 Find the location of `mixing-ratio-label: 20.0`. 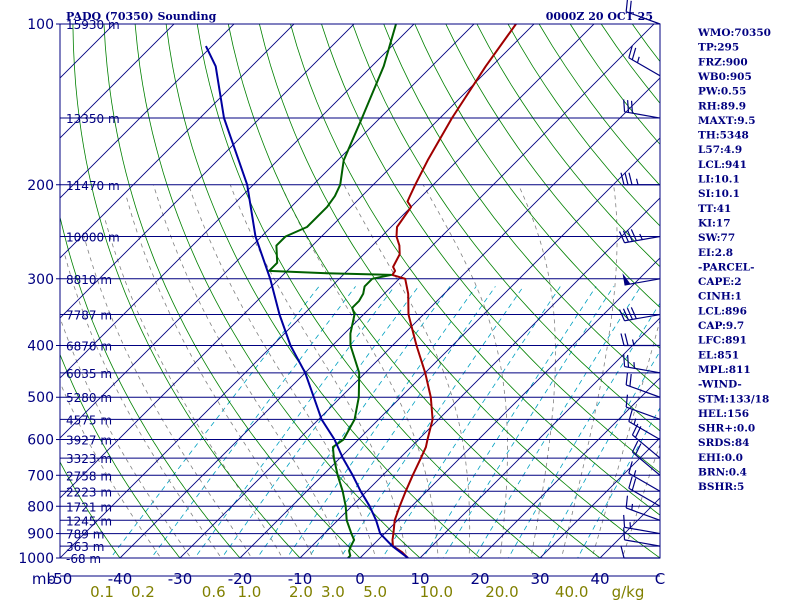

mixing-ratio-label: 20.0 is located at coordinates (501, 591).